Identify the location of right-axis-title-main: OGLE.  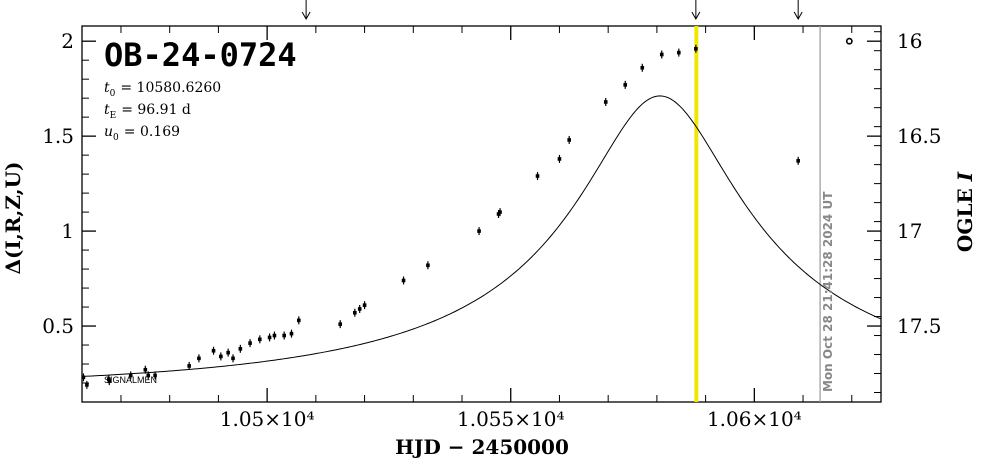
(965, 216).